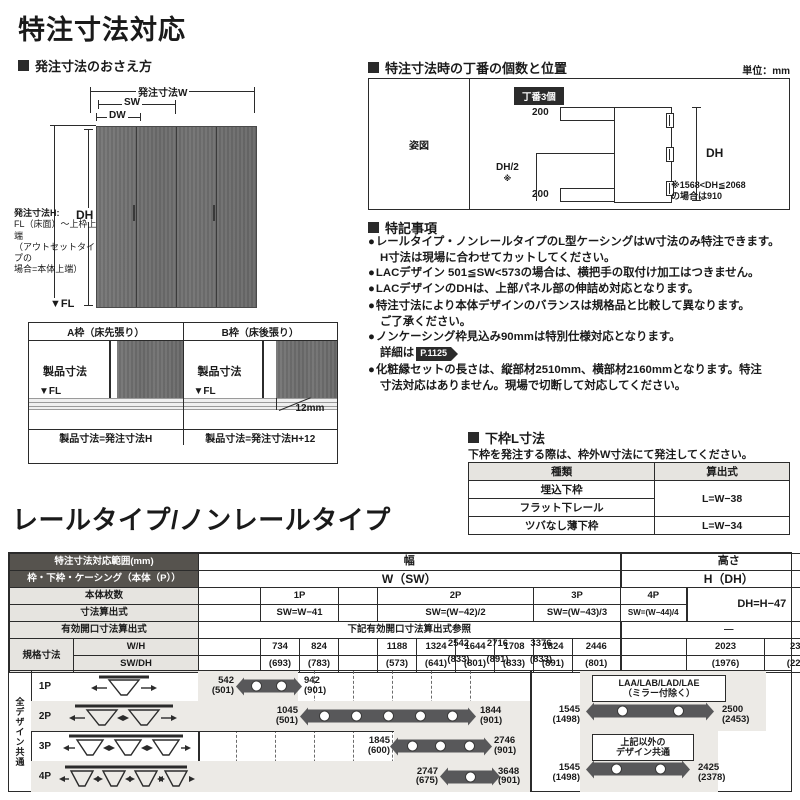 Image resolution: width=800 pixels, height=800 pixels. What do you see at coordinates (115, 731) in the screenshot?
I see `panel-icon-column: 1P 2P 3P` at bounding box center [115, 731].